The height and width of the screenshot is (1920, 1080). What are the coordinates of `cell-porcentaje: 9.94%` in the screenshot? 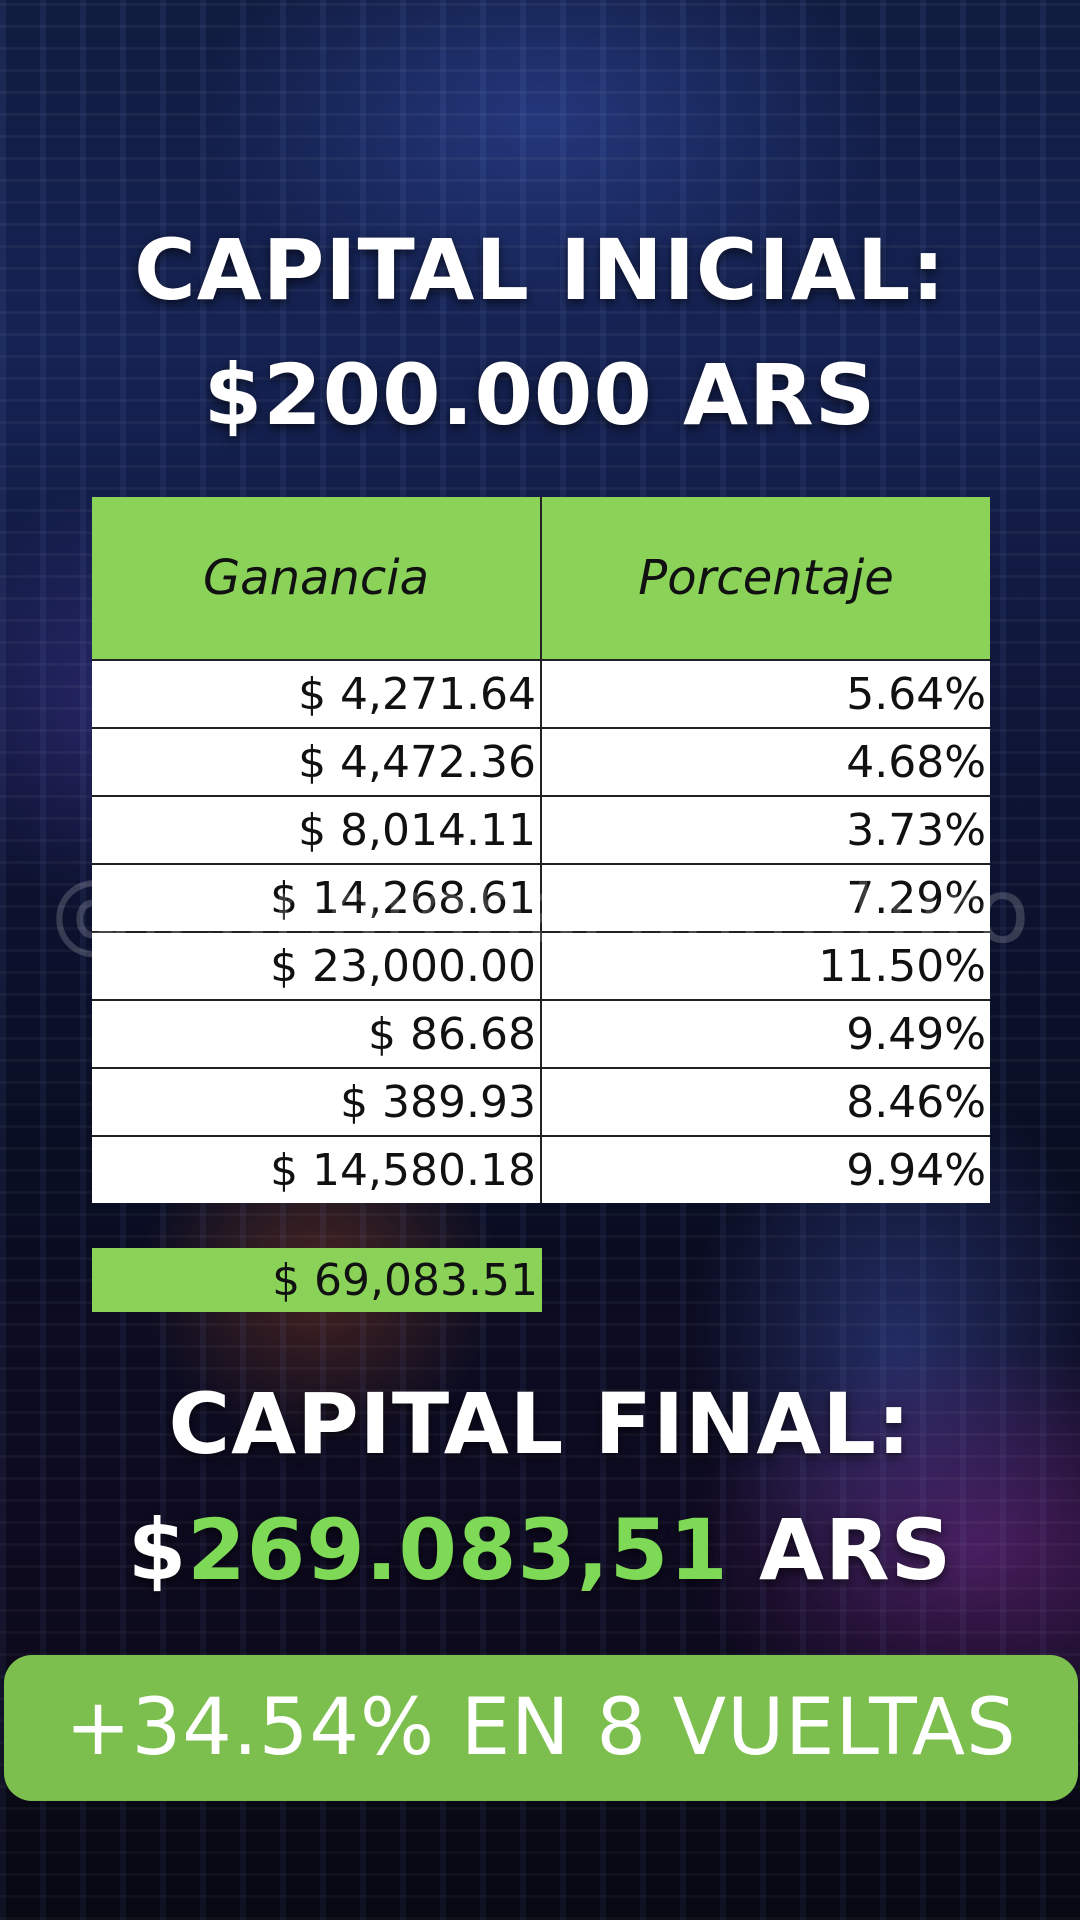 It's located at (916, 1170).